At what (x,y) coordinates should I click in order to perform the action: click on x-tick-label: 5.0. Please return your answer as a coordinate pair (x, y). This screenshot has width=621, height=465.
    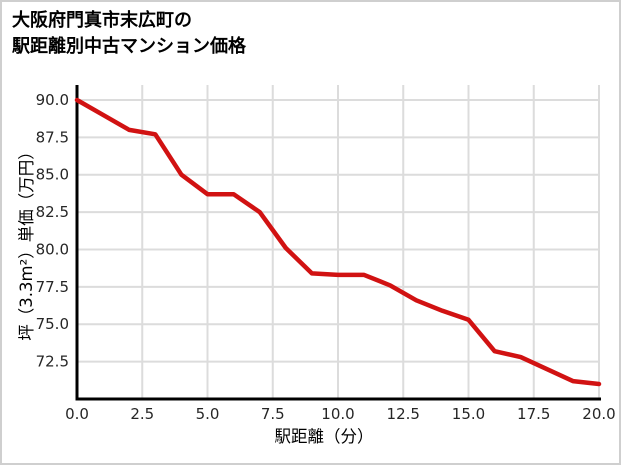
    Looking at the image, I should click on (208, 414).